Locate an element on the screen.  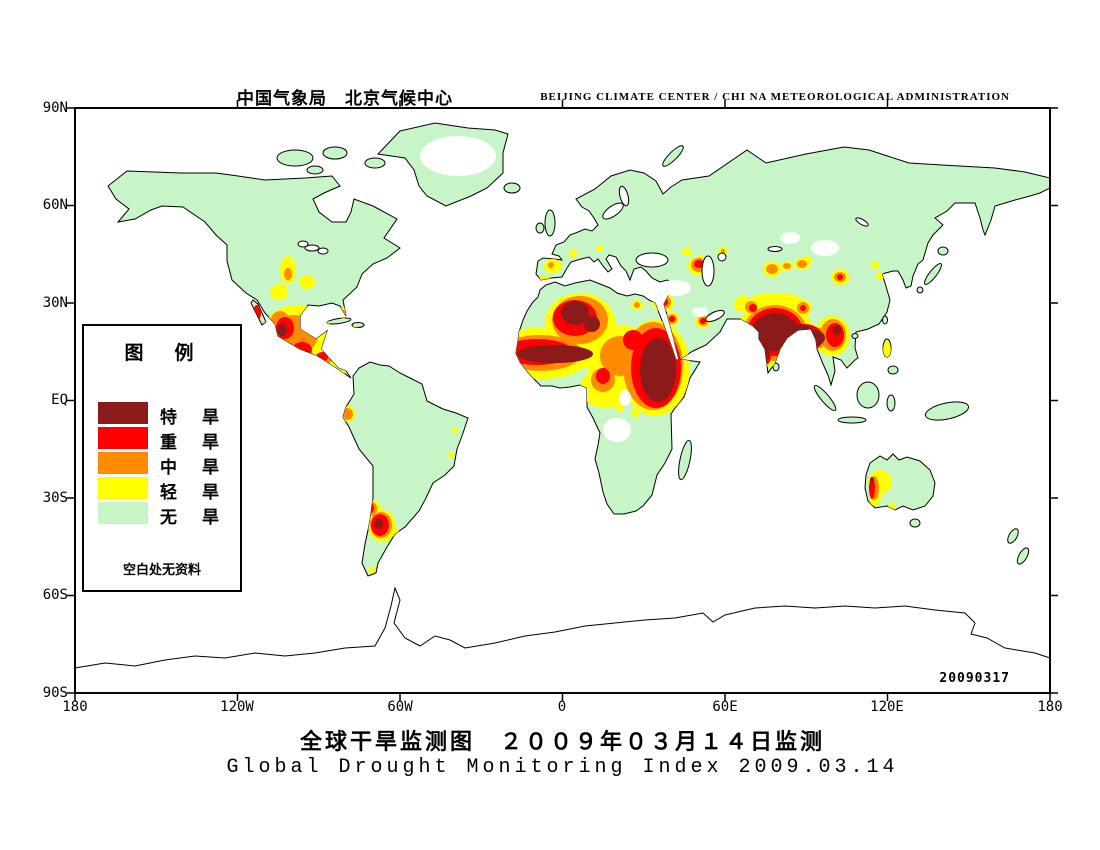
lat-label-60s: 60S is located at coordinates (55, 595).